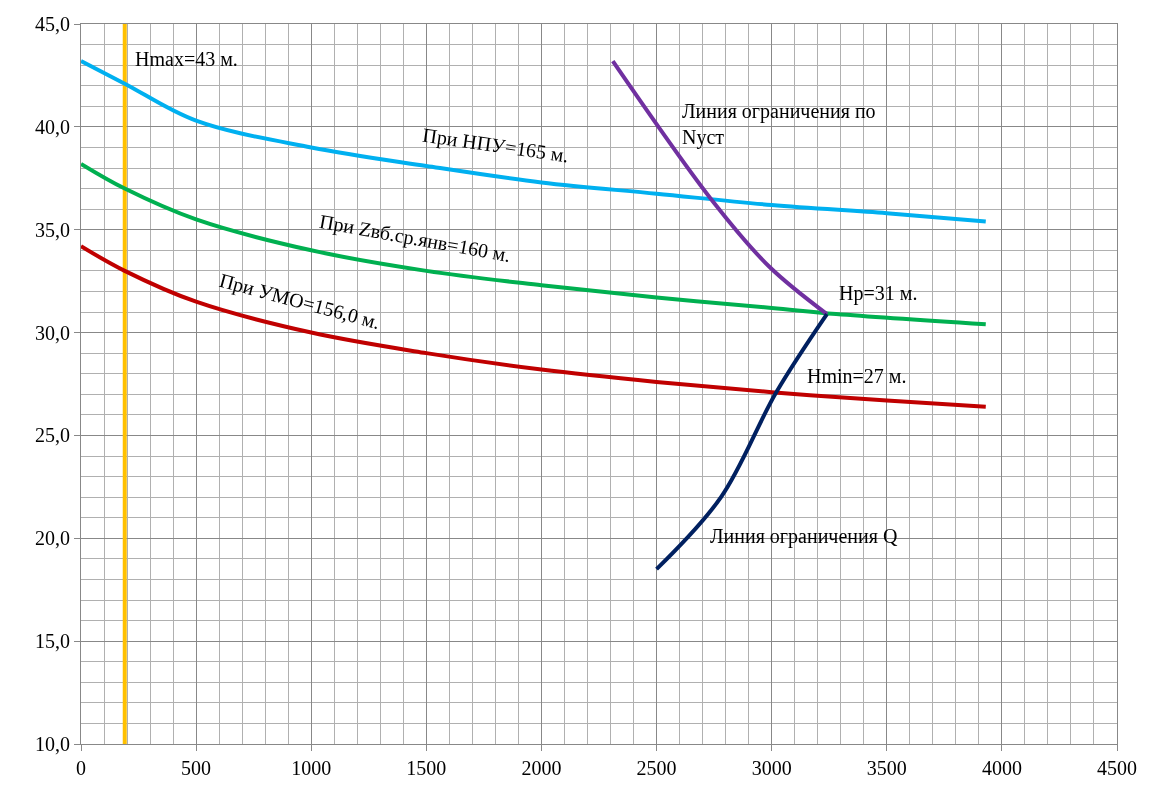  Describe the element at coordinates (52, 24) in the screenshot. I see `y-tick-label: 45,0` at that location.